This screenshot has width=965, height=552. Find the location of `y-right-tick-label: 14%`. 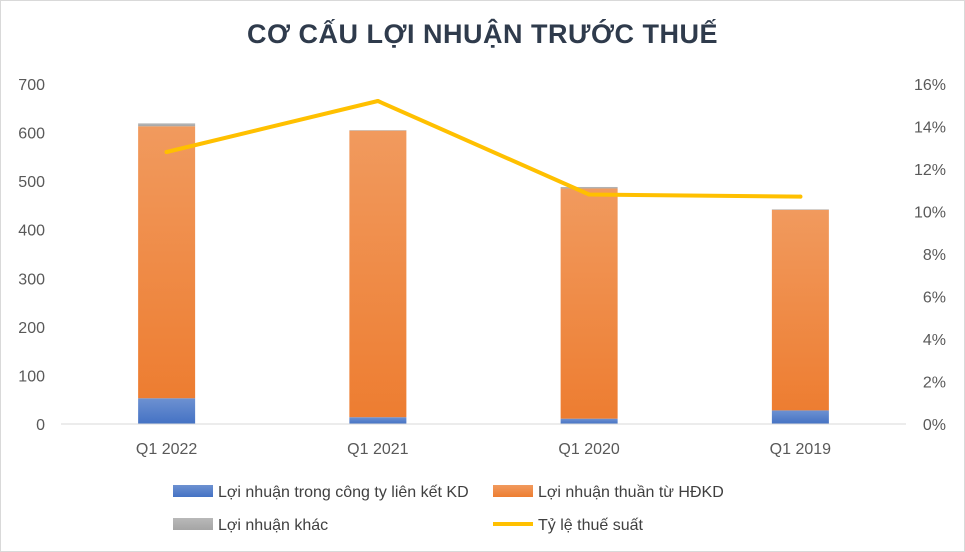

y-right-tick-label: 14% is located at coordinates (930, 128).